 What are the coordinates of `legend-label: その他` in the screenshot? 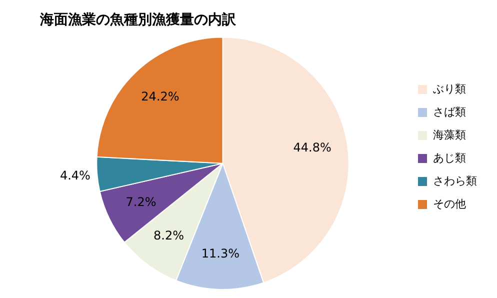 It's located at (449, 203).